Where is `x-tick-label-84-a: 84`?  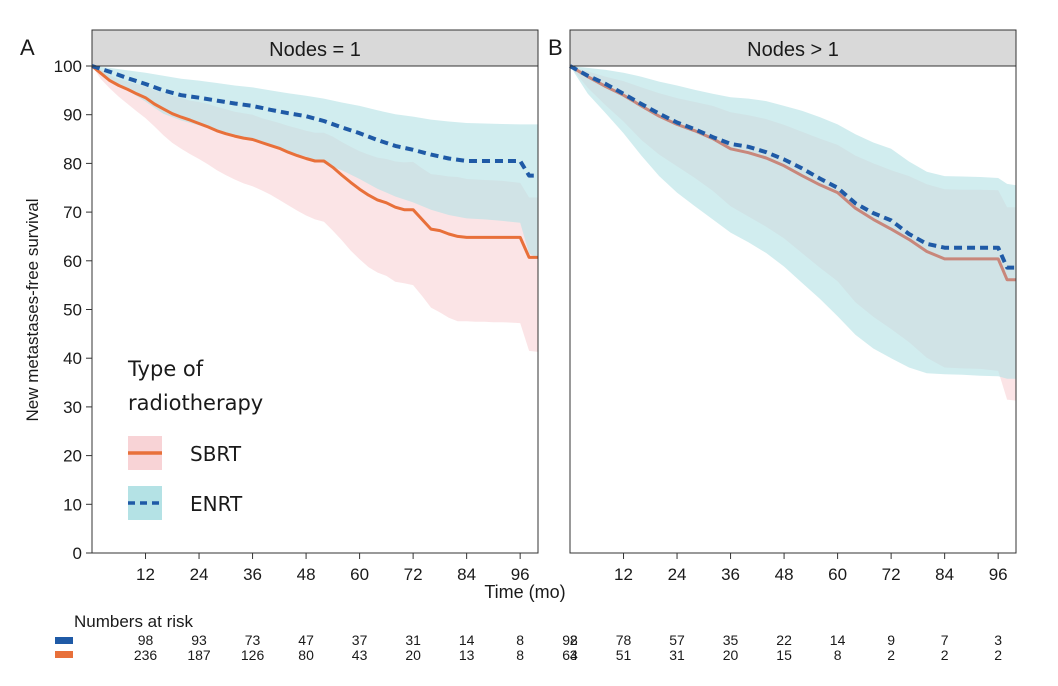
x-tick-label-84-a: 84 is located at coordinates (466, 574).